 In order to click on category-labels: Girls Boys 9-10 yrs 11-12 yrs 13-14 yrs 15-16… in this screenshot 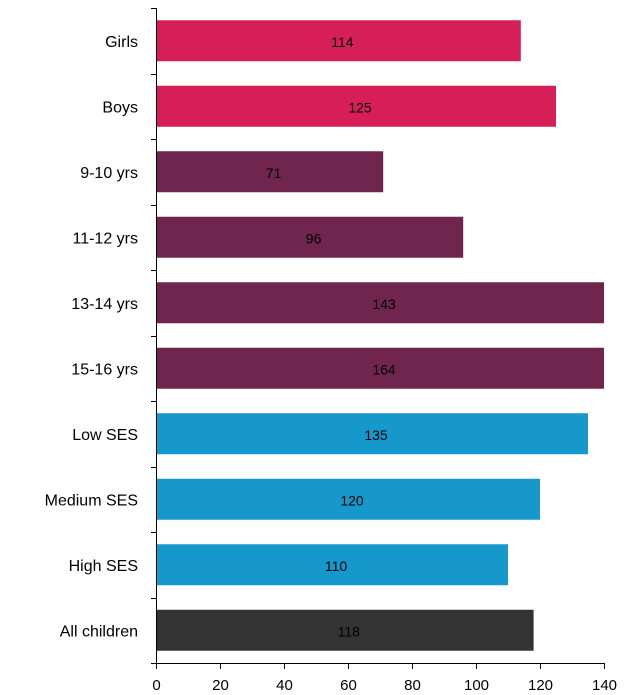, I will do `click(91, 337)`.